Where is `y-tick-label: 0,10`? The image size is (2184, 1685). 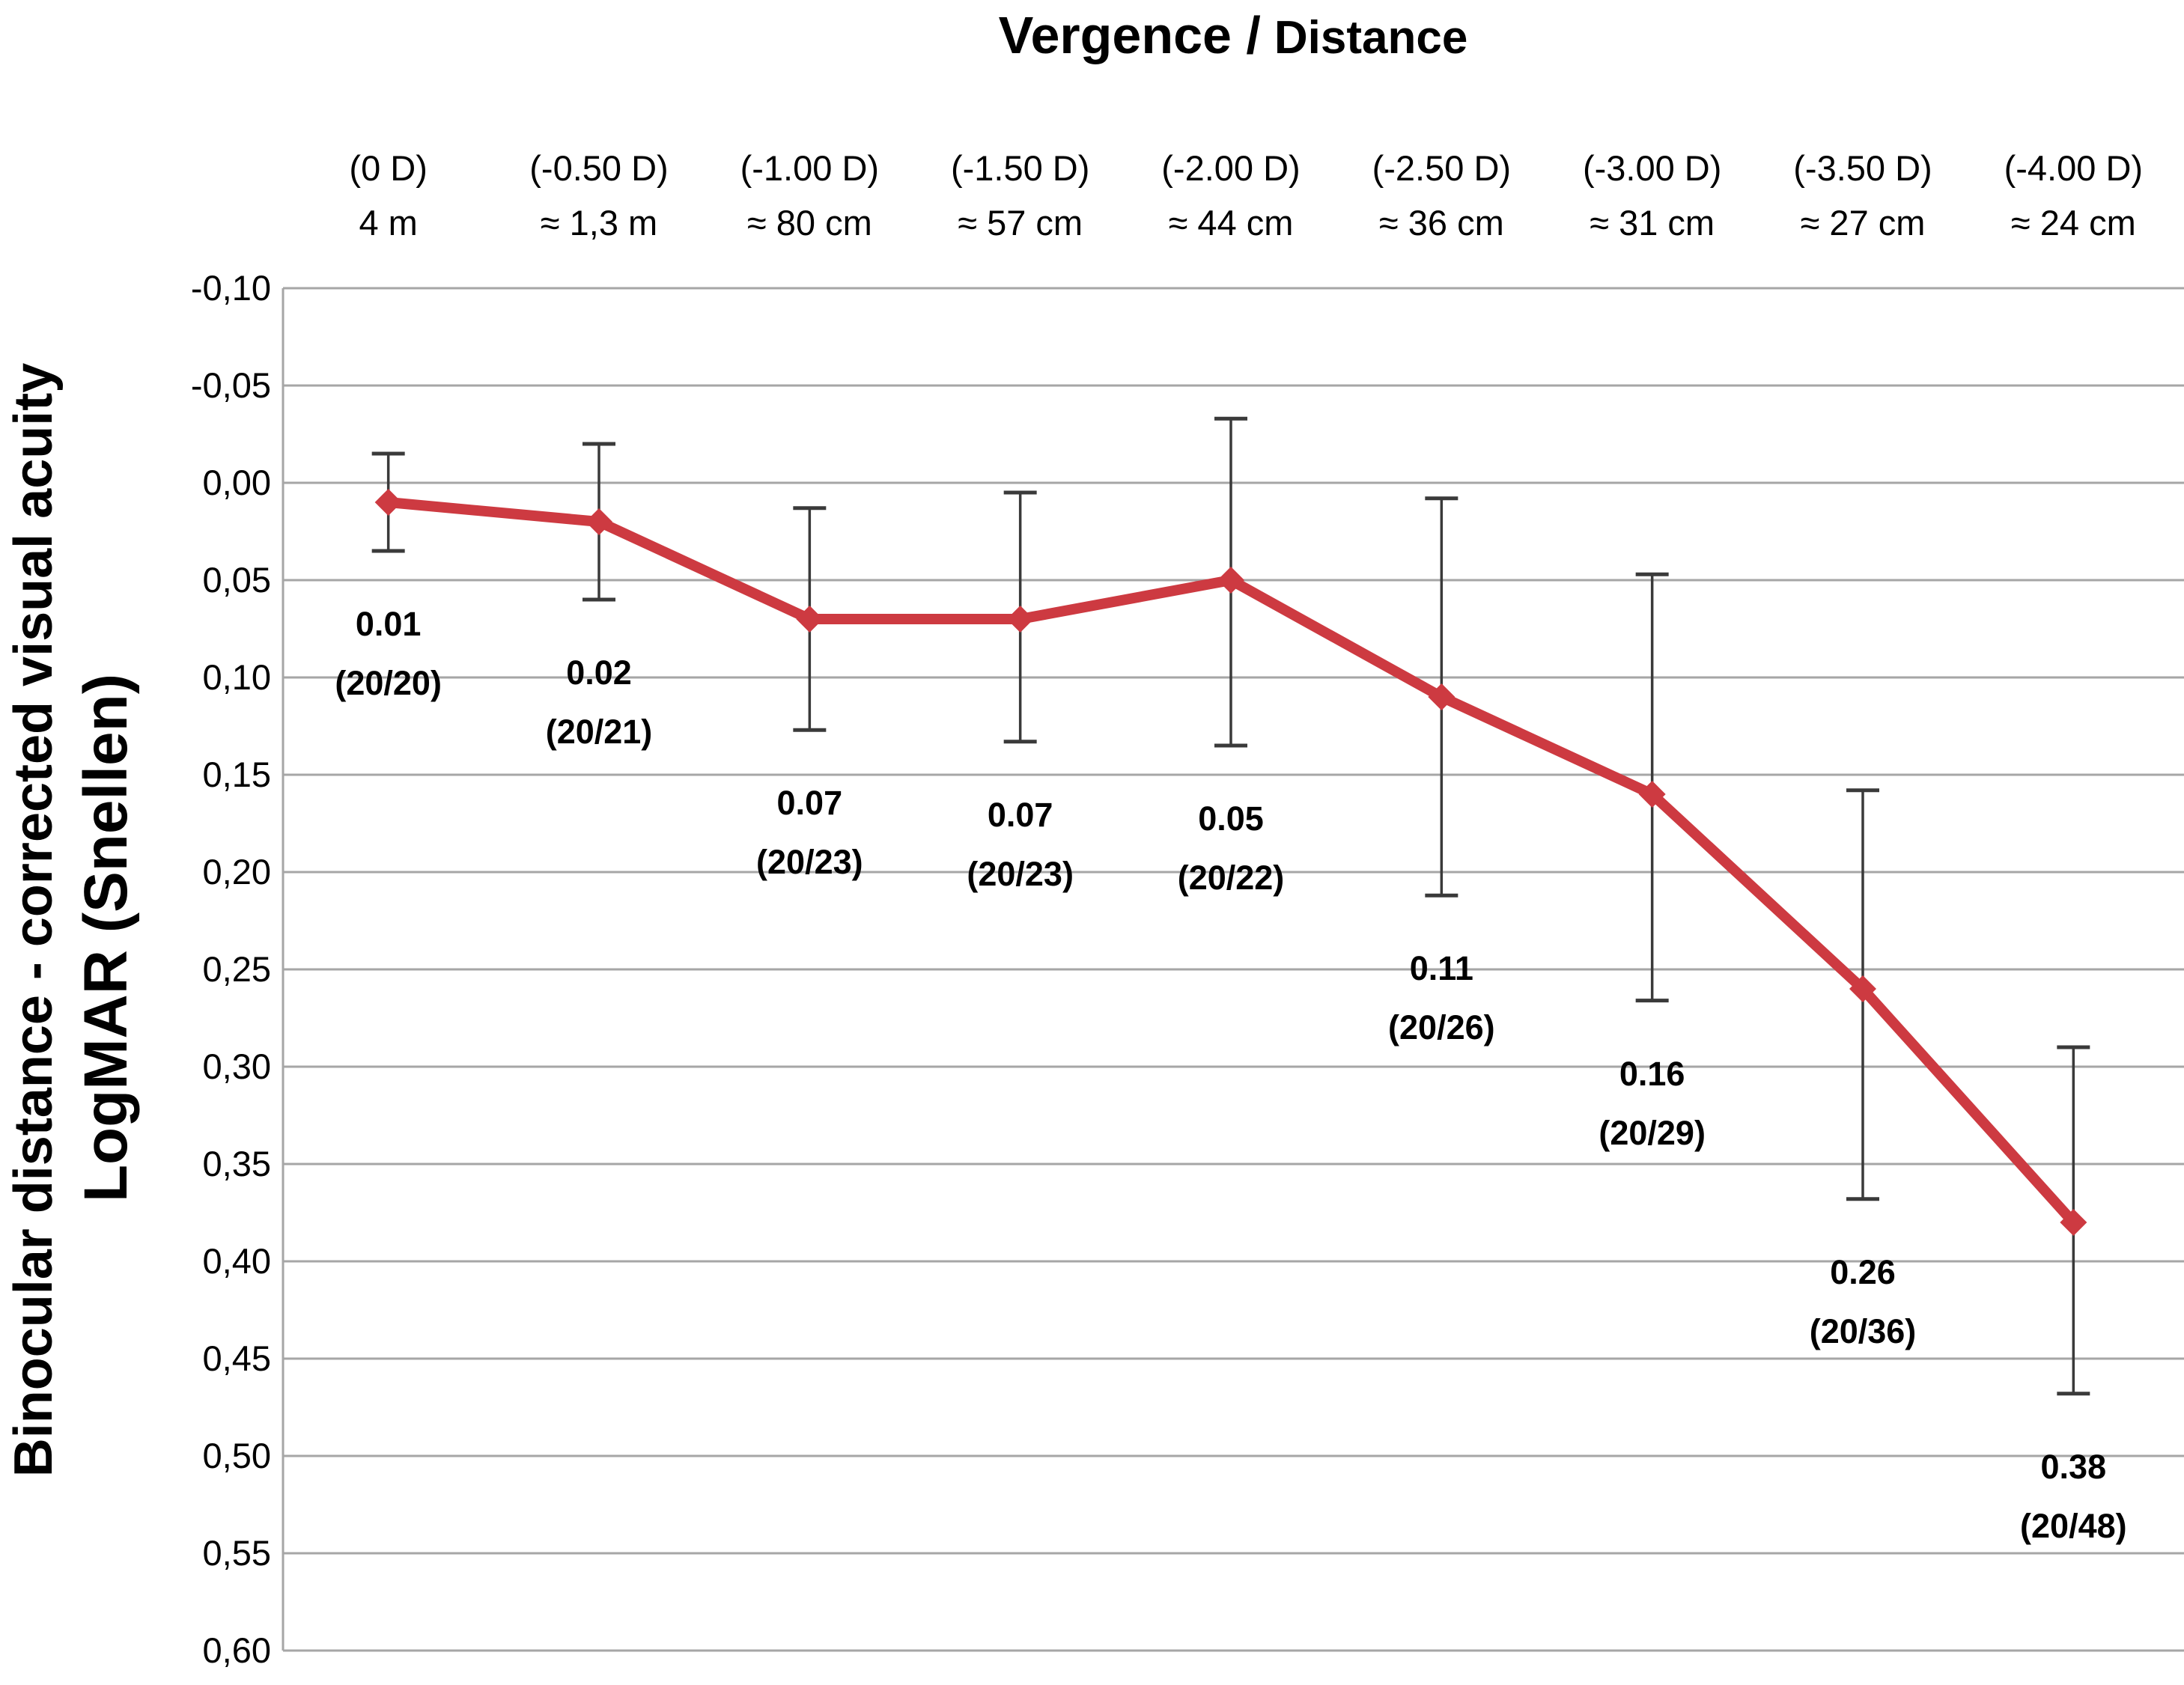
y-tick-label: 0,10 is located at coordinates (236, 677).